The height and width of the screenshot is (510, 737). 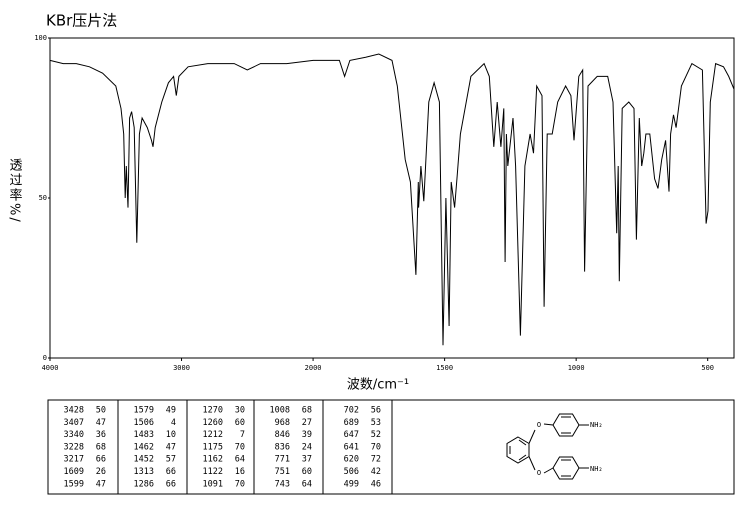 I want to click on peak-wavenumber: 1175, so click(x=213, y=447).